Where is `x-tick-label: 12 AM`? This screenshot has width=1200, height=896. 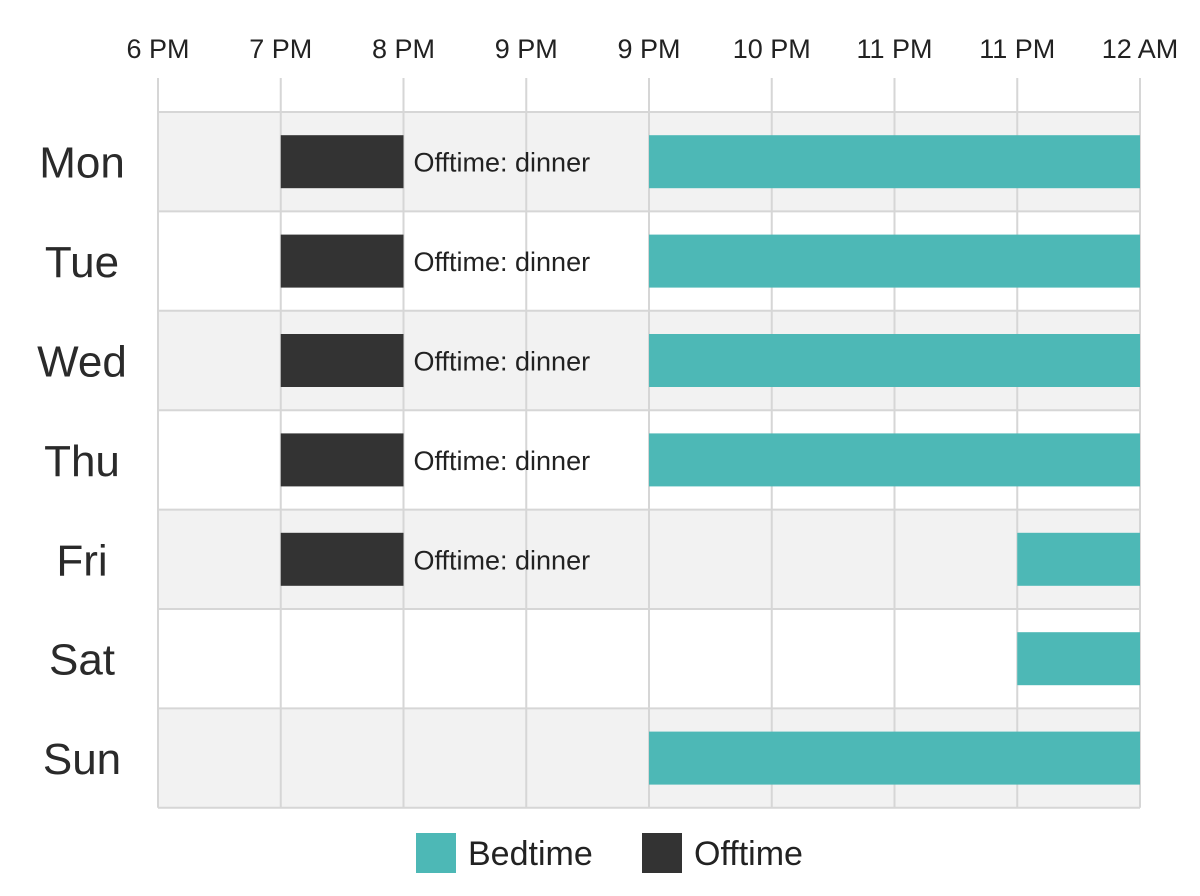
x-tick-label: 12 AM is located at coordinates (1140, 49).